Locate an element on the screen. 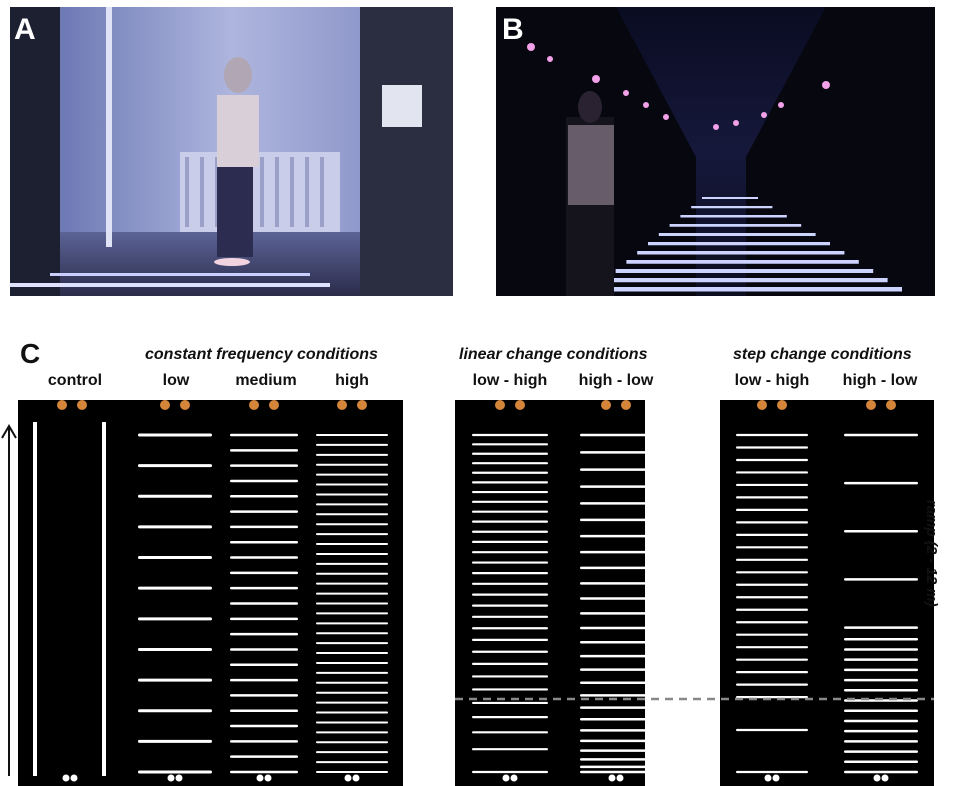  linear-group-title: linear change conditions is located at coordinates (553, 354).